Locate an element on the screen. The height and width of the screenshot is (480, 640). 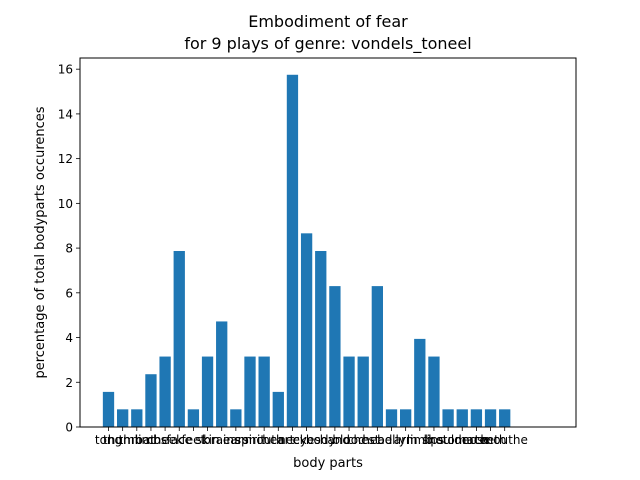
x-tick-label: hand is located at coordinates (335, 440).